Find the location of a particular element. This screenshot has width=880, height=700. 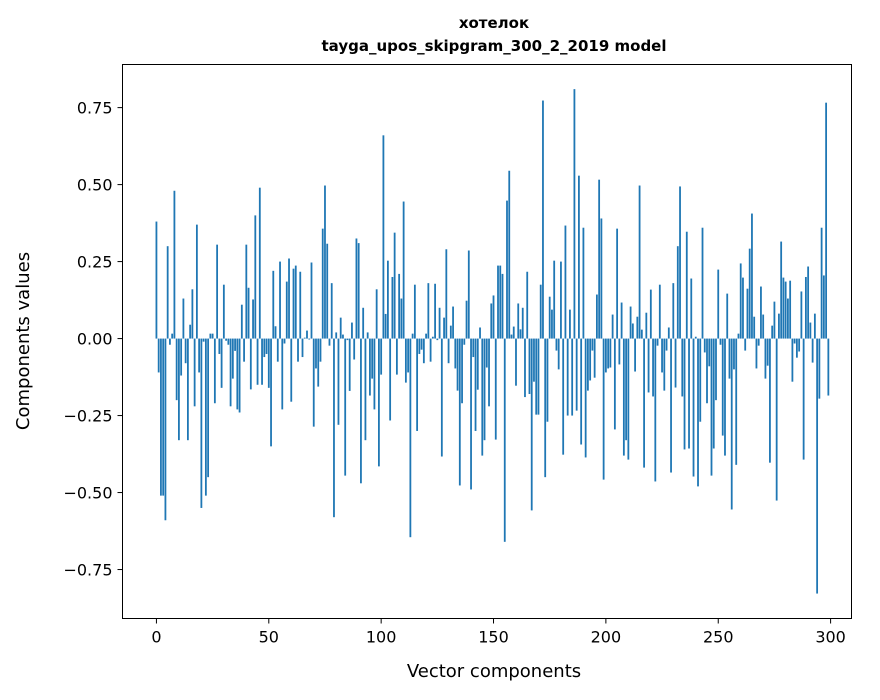

y-tick-label: −0.25 is located at coordinates (87, 416).